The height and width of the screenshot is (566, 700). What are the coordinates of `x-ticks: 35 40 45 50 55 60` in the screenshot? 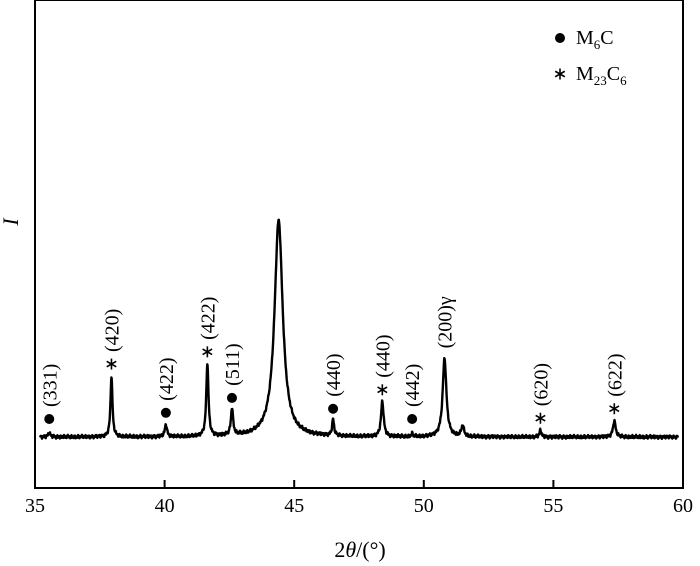 It's located at (359, 498).